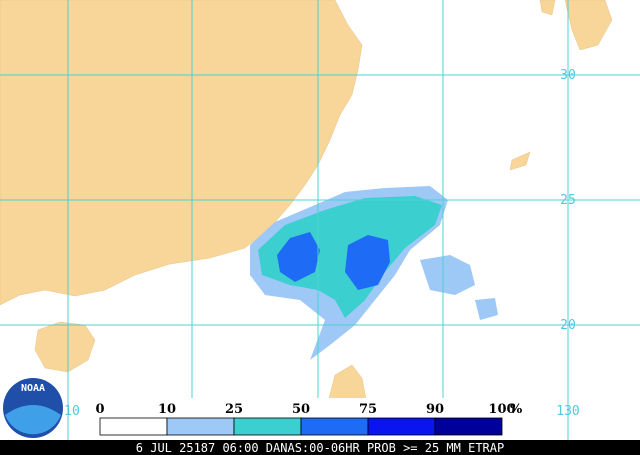 This screenshot has height=455, width=640. Describe the element at coordinates (501, 409) in the screenshot. I see `legend-label: 100` at that location.